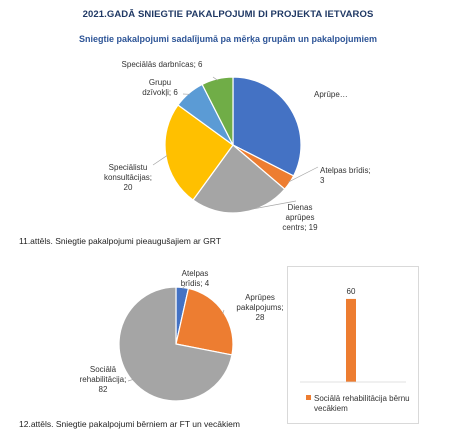 The height and width of the screenshot is (444, 456). I want to click on pie1-label-2: Dienas aprūpes centrs; 19, so click(300, 217).